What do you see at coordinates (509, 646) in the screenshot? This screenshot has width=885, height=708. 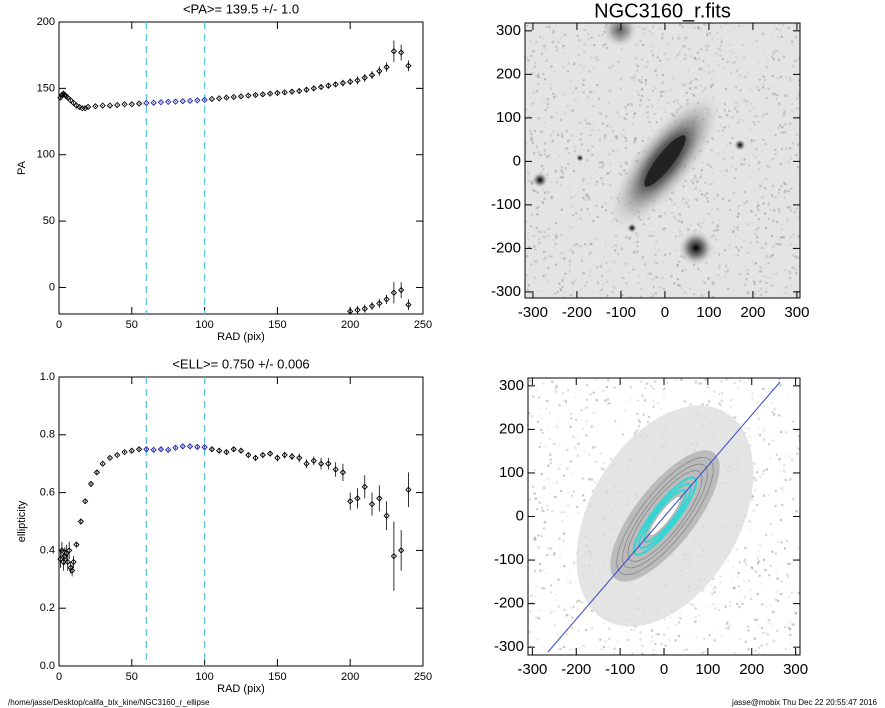 I see `y-tick-label: -300` at bounding box center [509, 646].